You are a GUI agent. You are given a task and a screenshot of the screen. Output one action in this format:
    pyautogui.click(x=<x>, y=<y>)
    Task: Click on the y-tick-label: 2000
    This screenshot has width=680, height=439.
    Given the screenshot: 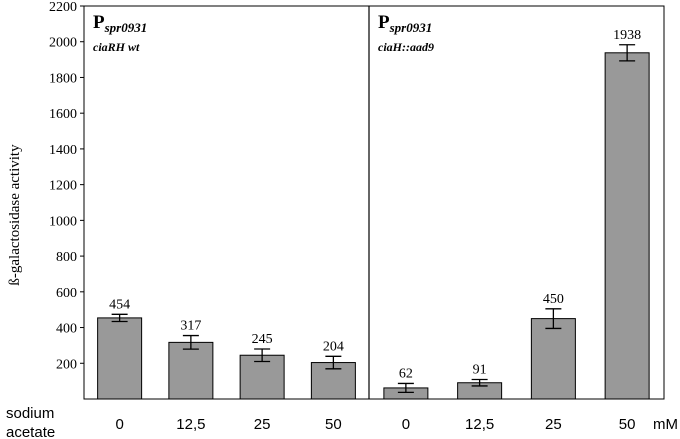 What is the action you would take?
    pyautogui.click(x=63, y=43)
    